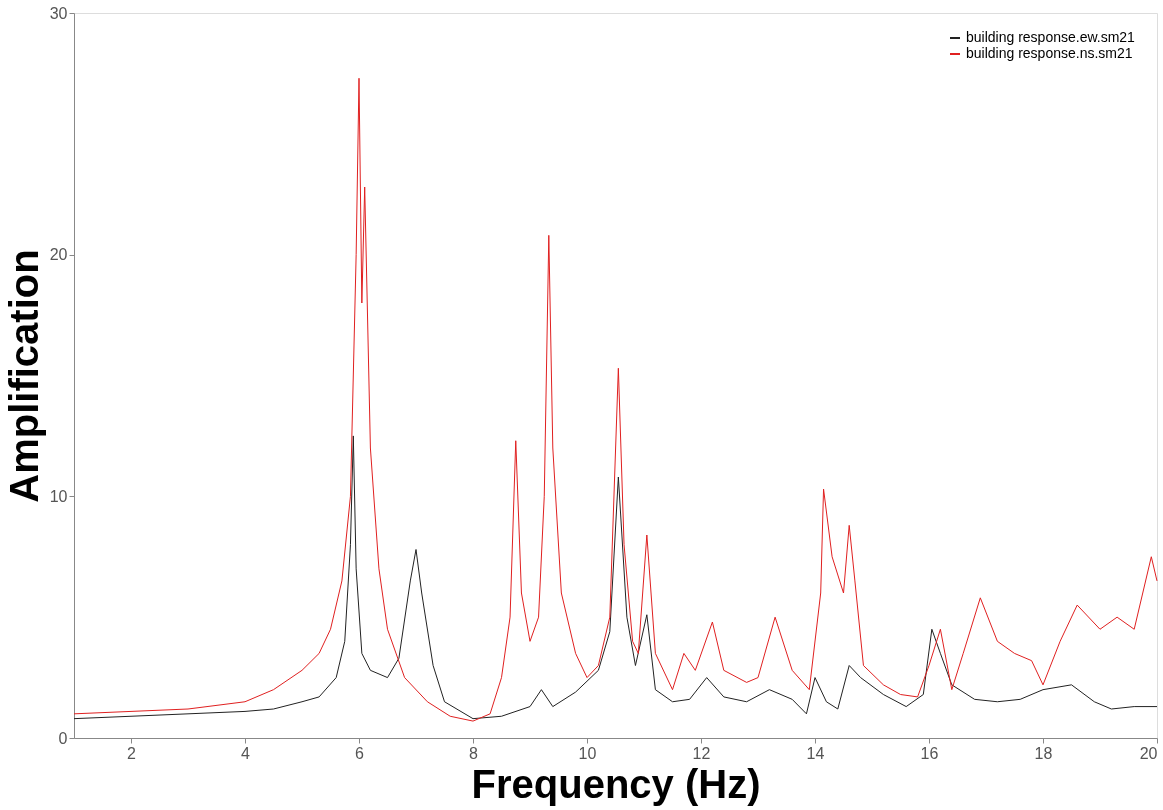 This screenshot has height=810, width=1163. I want to click on x-tick-label: 2, so click(132, 753).